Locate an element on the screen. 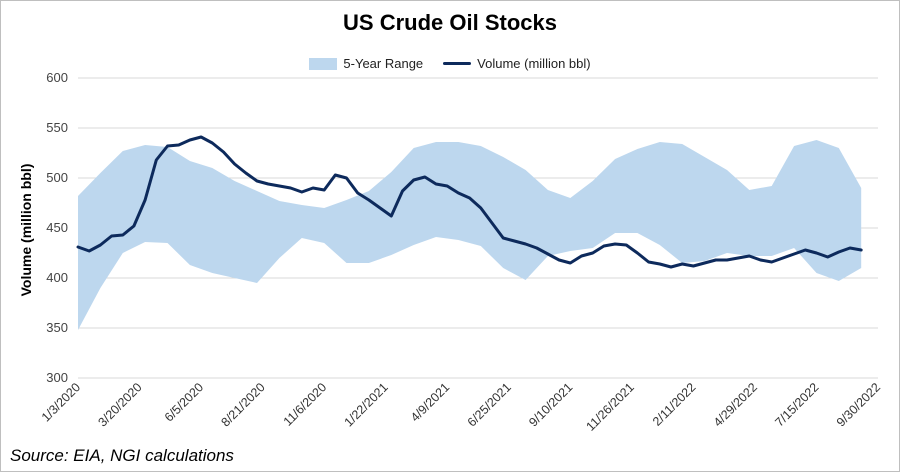 The image size is (900, 472). x-tick-label: 2/11/2022 is located at coordinates (674, 404).